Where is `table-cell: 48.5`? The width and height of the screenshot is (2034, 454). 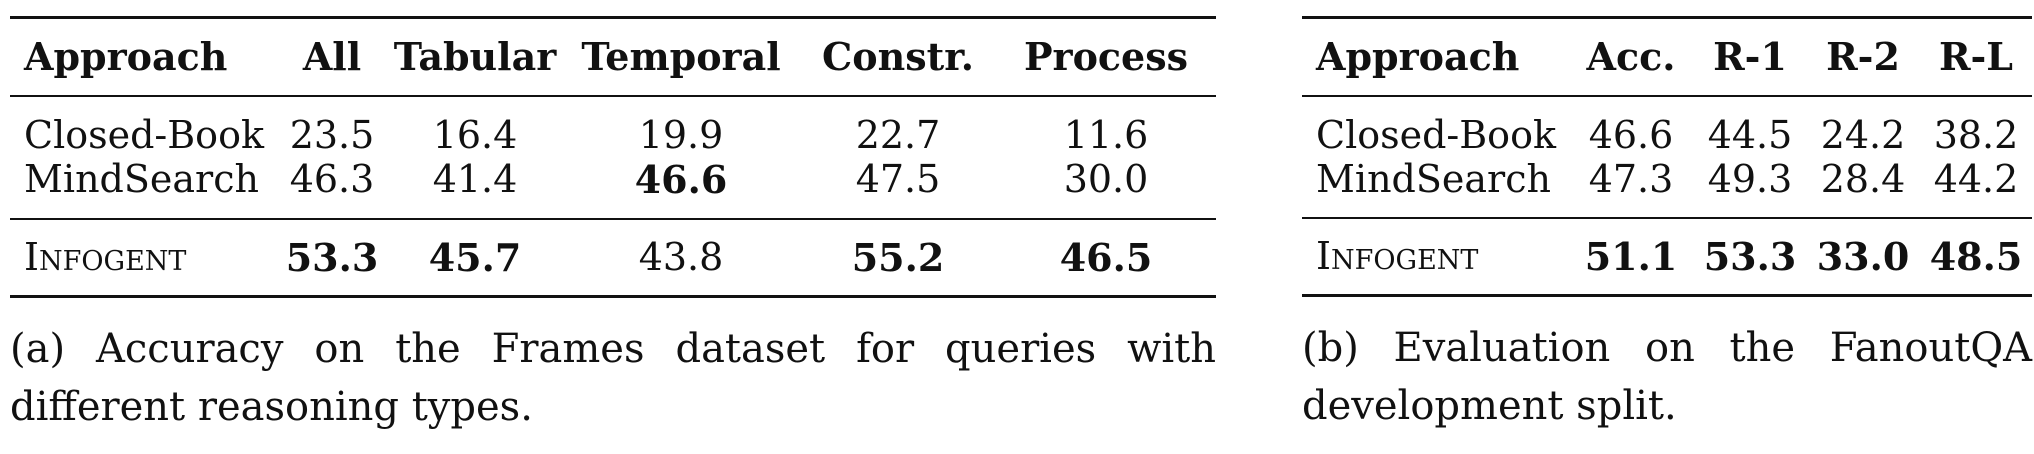
table-cell: 48.5 is located at coordinates (1976, 256).